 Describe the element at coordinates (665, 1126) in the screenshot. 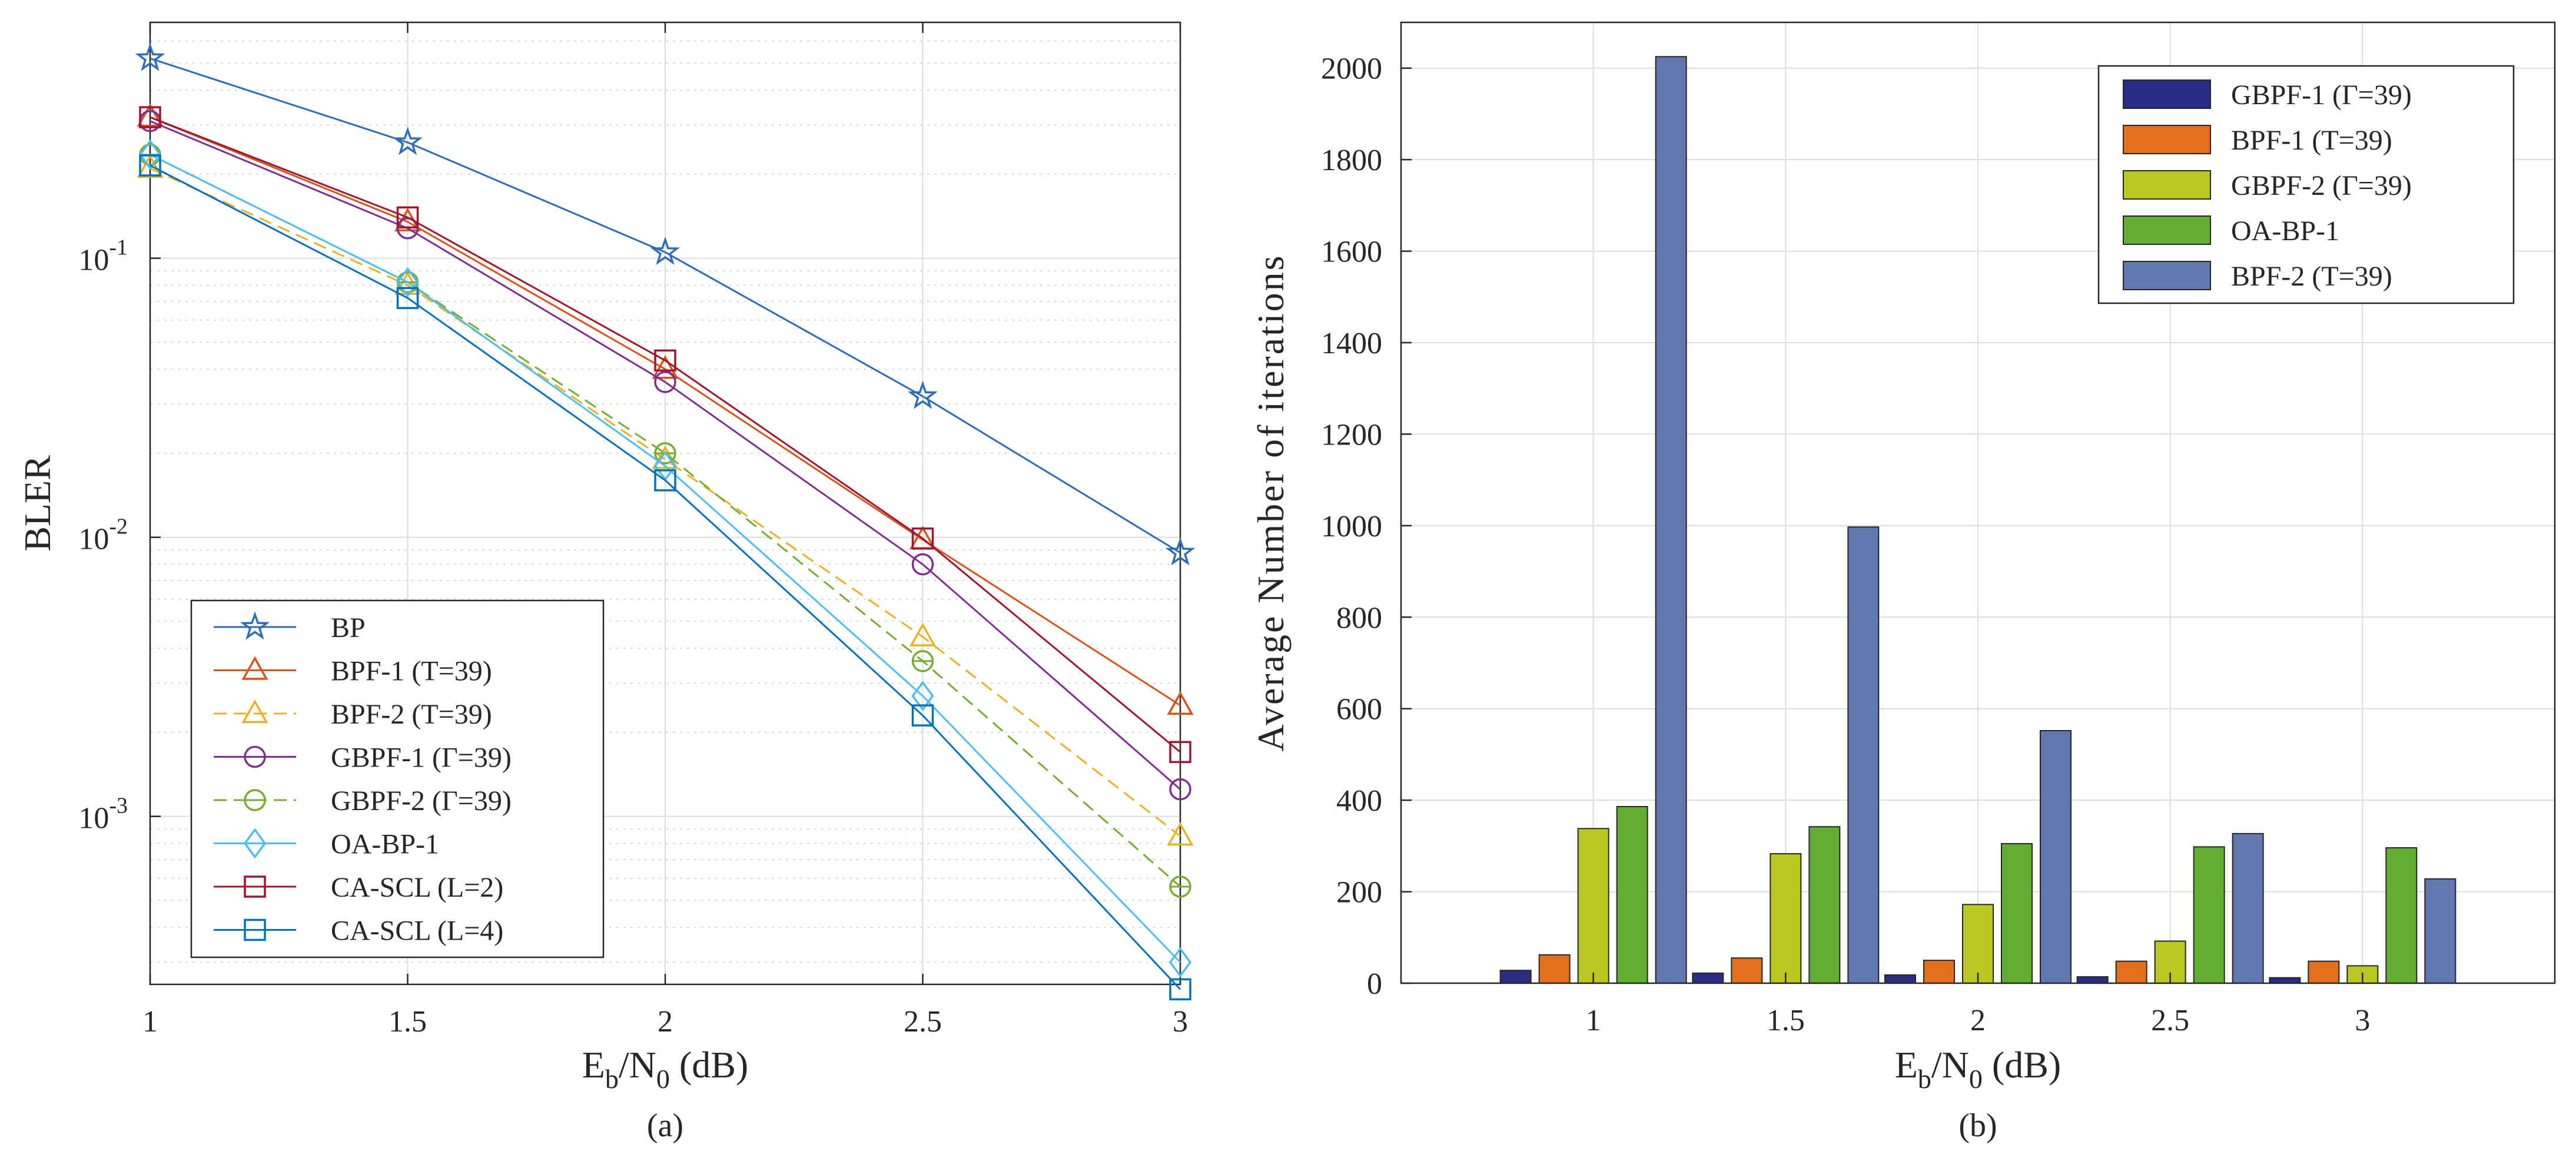

I see `caption-a: (a)` at that location.